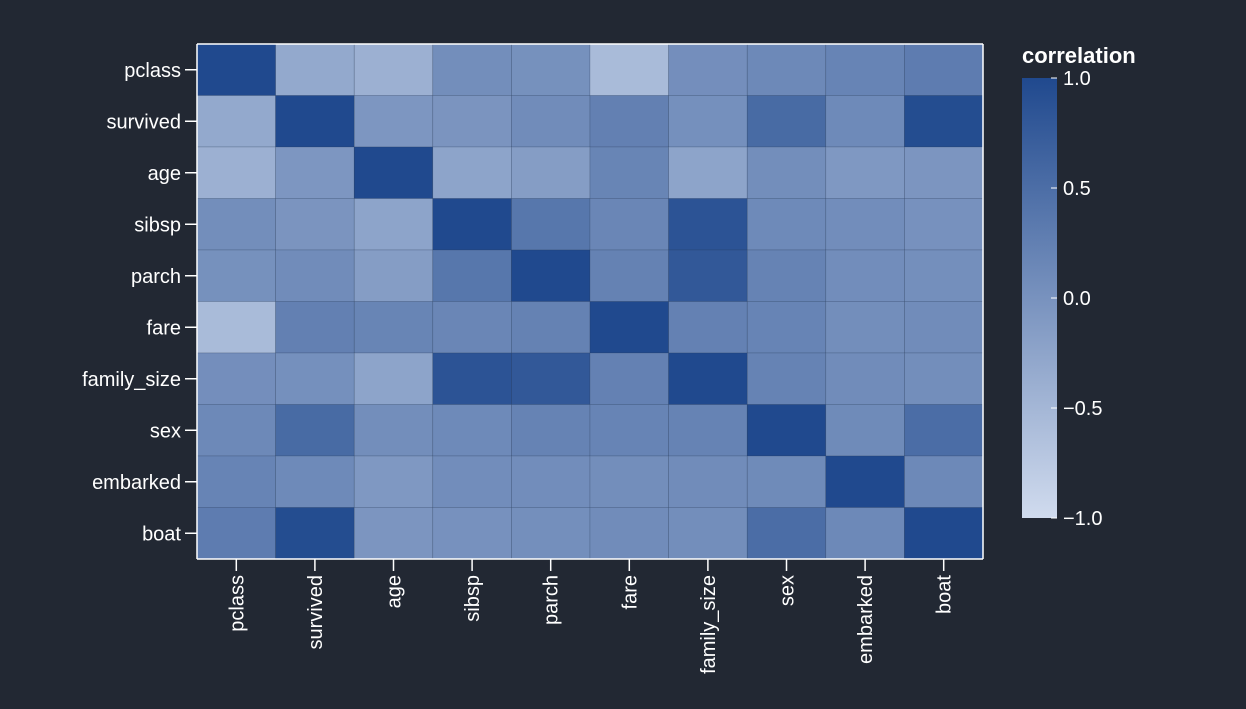 Image resolution: width=1246 pixels, height=709 pixels. I want to click on legend-tick-label: 1.0, so click(1077, 79).